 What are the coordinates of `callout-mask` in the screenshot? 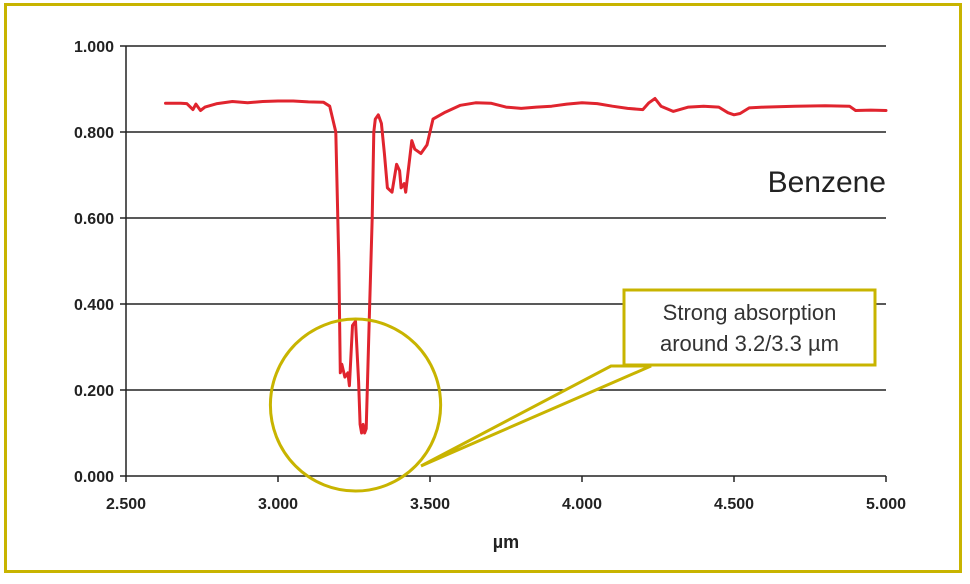 It's located at (749, 327).